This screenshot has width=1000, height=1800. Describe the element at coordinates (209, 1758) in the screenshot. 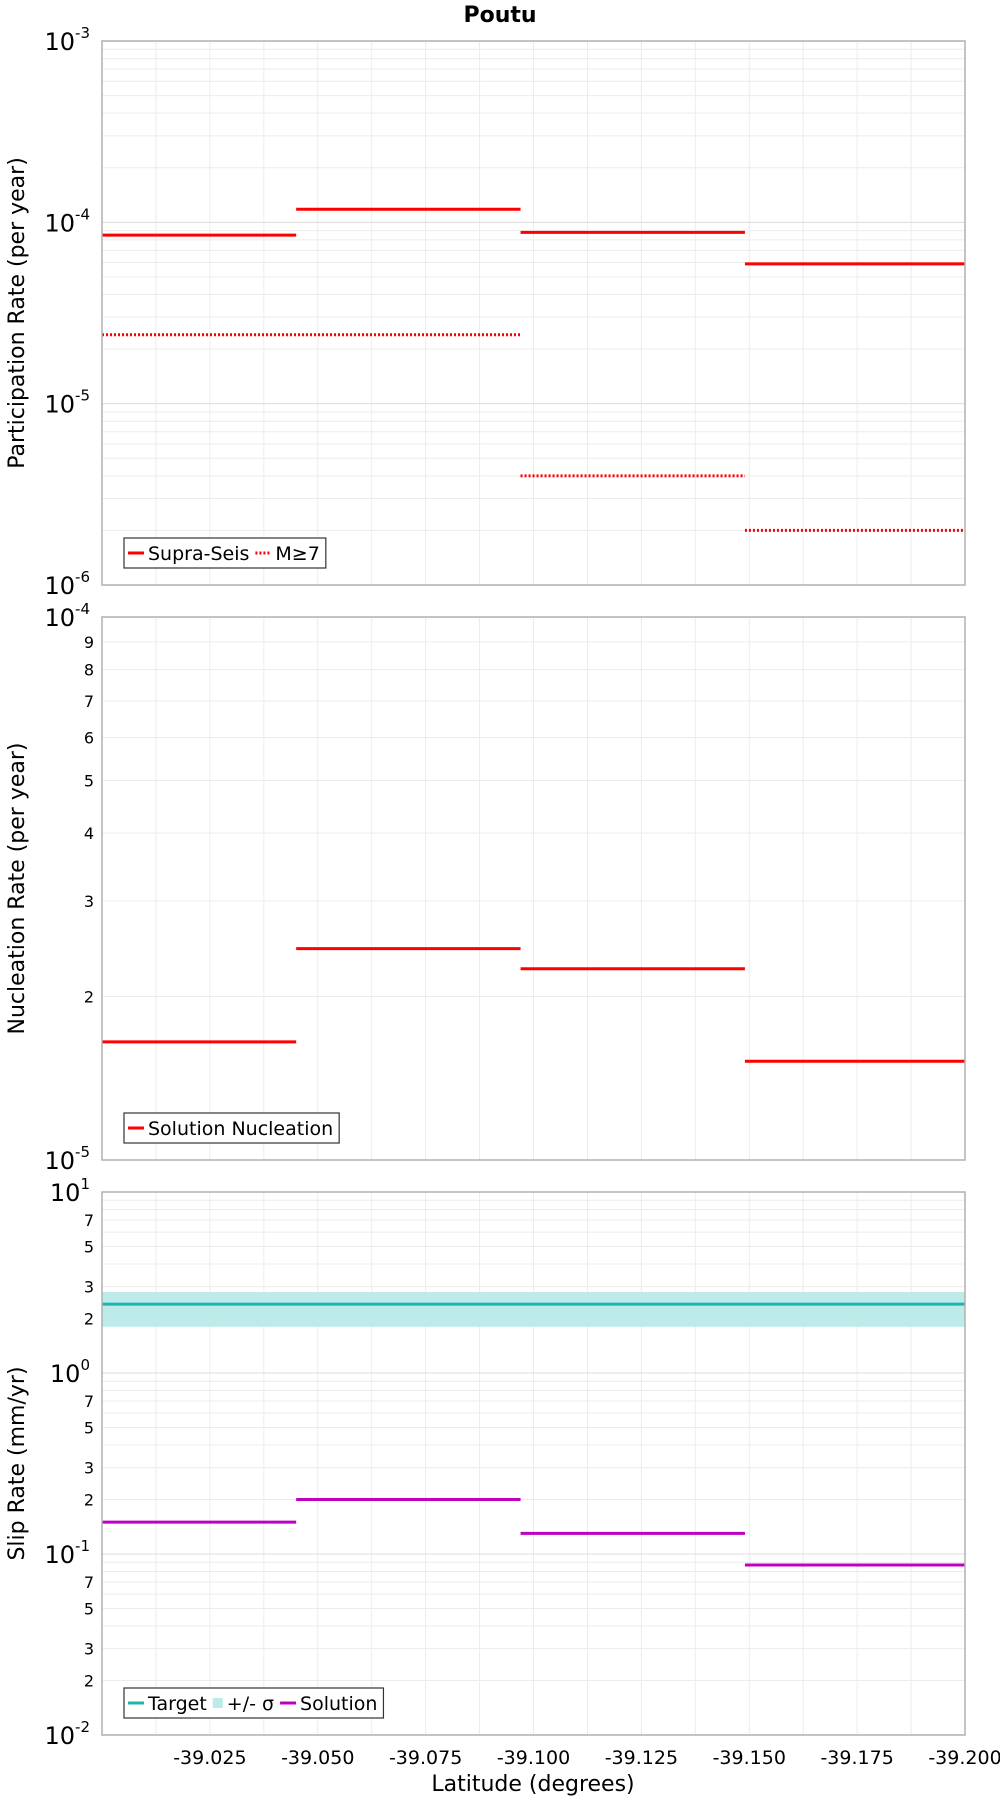

I see `x-tick-label: -39.025` at that location.